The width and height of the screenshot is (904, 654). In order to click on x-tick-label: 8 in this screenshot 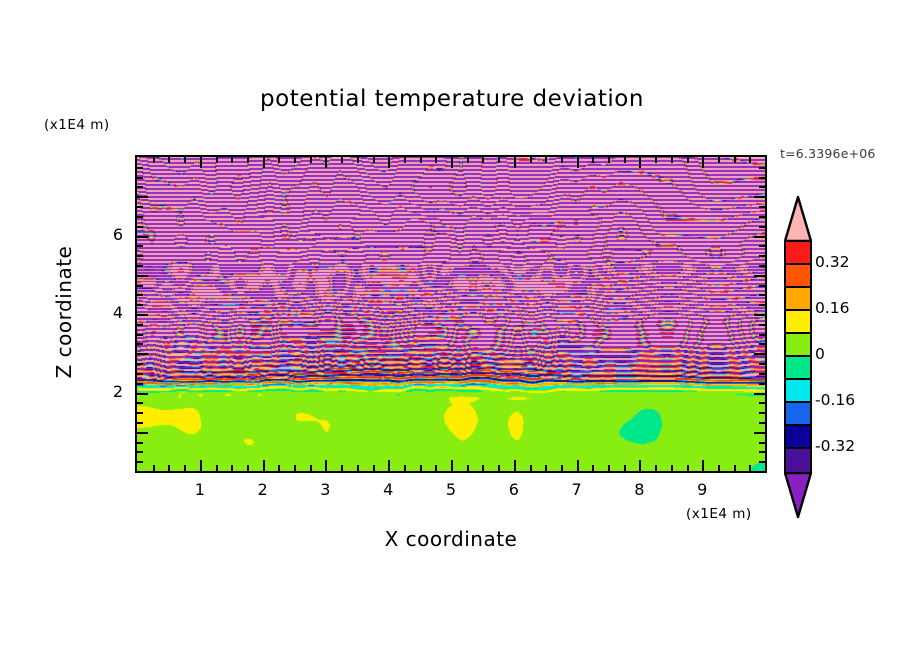, I will do `click(639, 489)`.